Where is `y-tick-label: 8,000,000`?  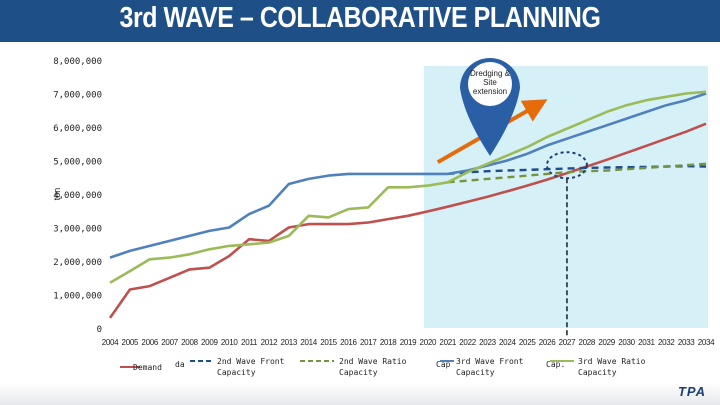
y-tick-label: 8,000,000 is located at coordinates (77, 62).